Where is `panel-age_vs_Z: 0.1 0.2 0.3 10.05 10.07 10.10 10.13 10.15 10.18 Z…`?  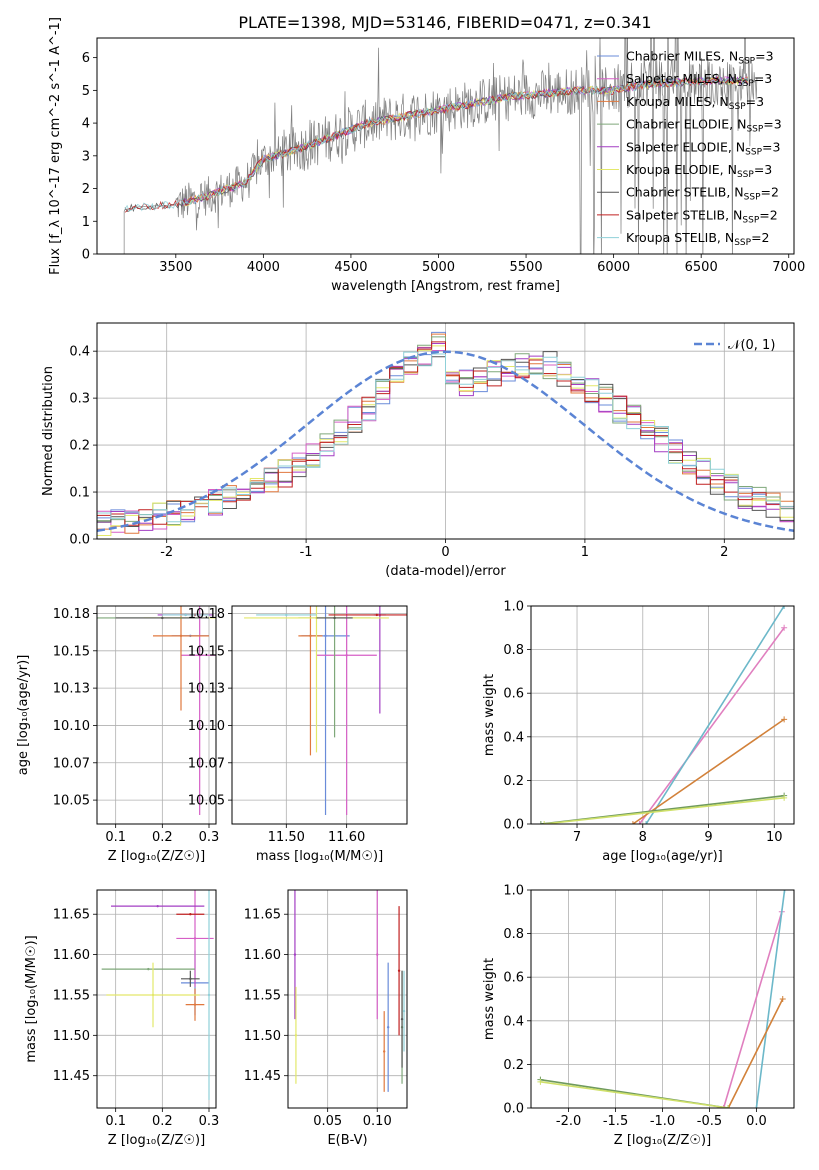
panel-age_vs_Z: 0.1 0.2 0.3 10.05 10.07 10.10 10.13 10.15 10.18 Z… is located at coordinates (117, 734).